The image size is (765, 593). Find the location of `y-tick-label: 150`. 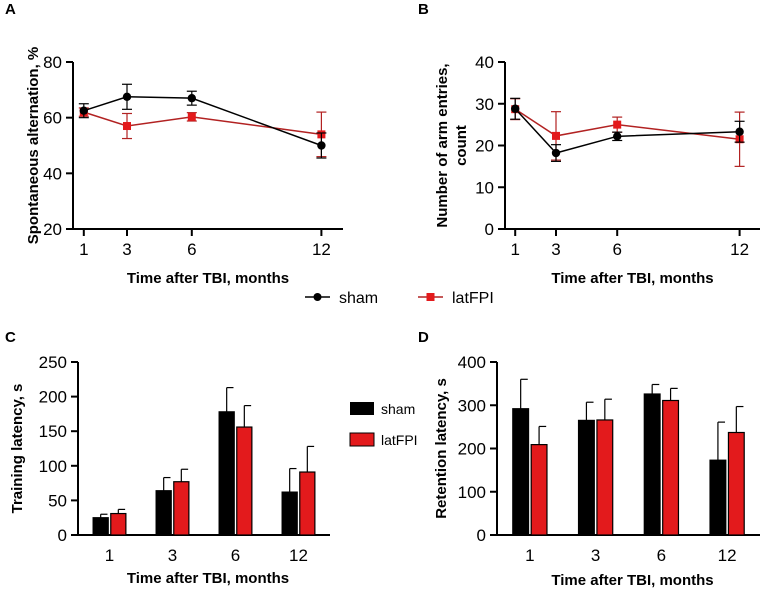

y-tick-label: 150 is located at coordinates (53, 431).